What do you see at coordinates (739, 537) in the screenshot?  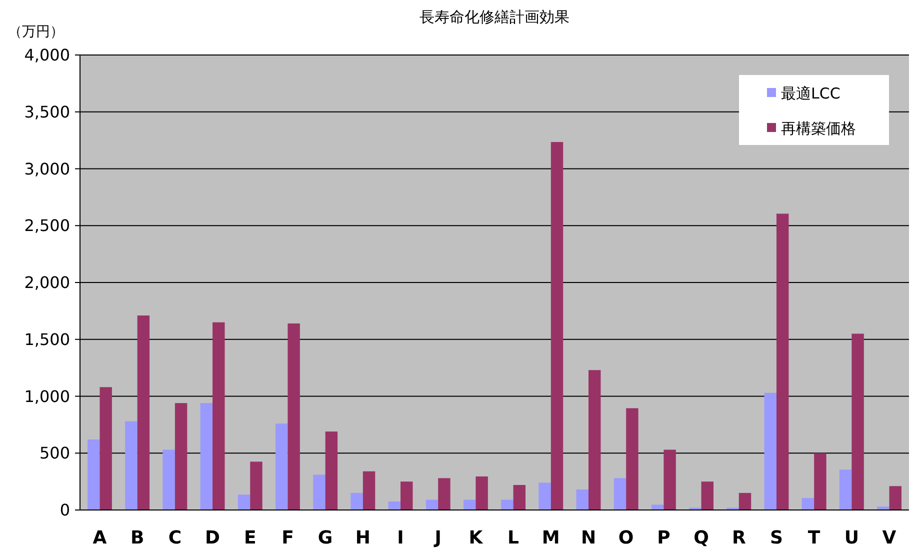 I see `x-tick-label: R` at bounding box center [739, 537].